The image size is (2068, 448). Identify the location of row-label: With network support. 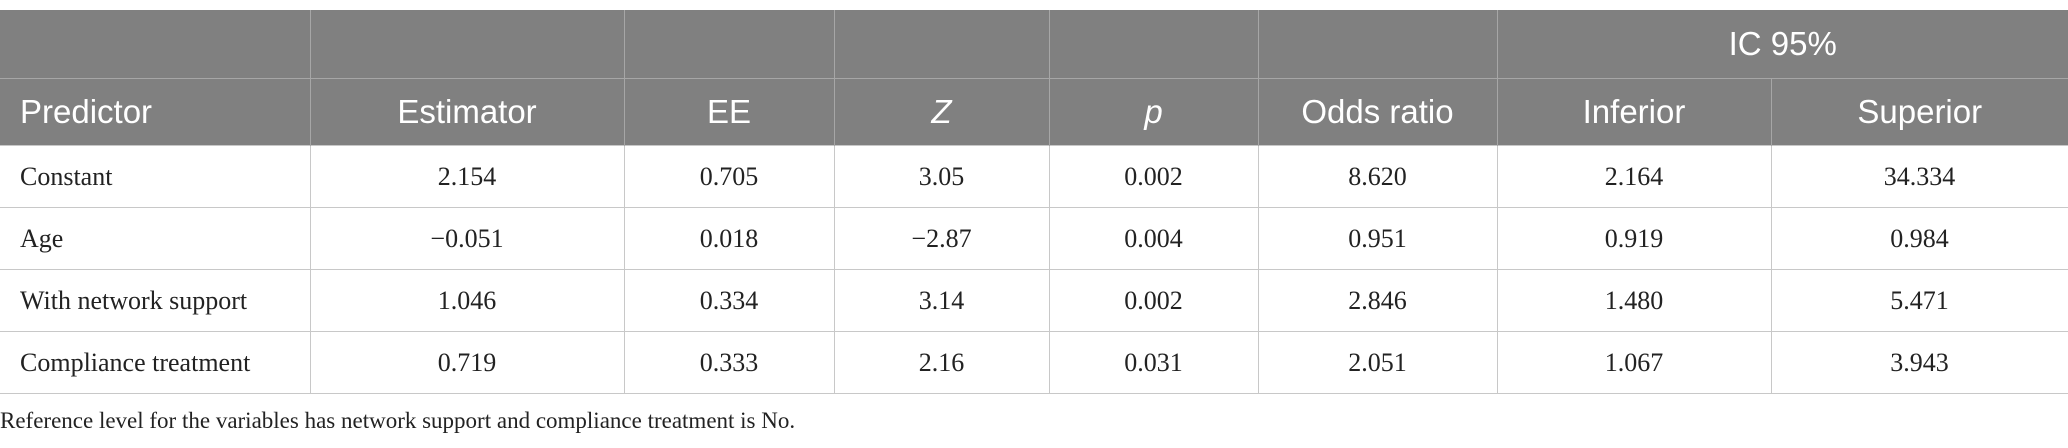
(155, 300).